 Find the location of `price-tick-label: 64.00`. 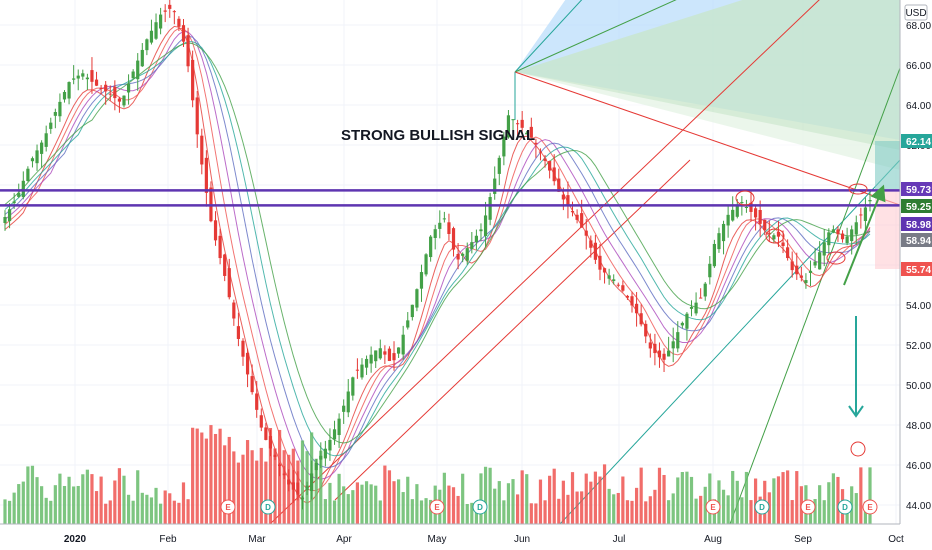

price-tick-label: 64.00 is located at coordinates (918, 106).